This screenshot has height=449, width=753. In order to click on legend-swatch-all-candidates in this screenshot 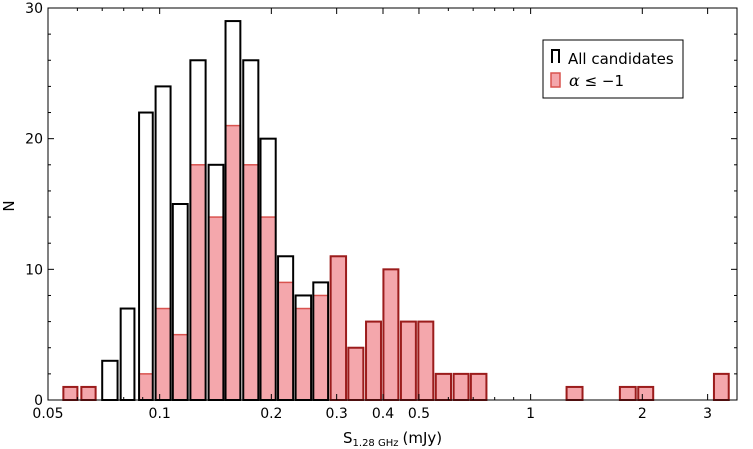, I will do `click(555, 56)`.